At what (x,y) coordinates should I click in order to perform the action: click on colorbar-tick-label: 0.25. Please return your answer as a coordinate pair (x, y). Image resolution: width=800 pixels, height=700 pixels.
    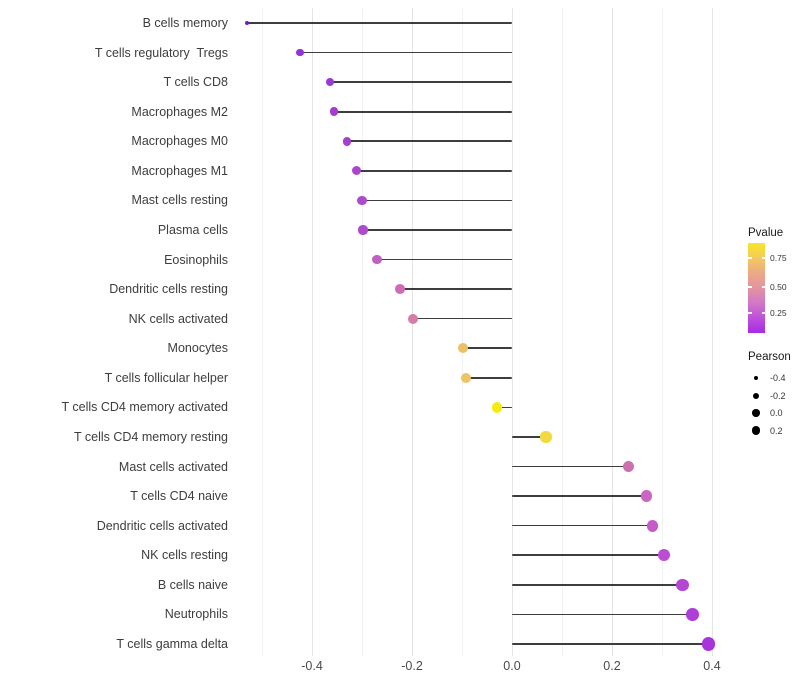
    Looking at the image, I should click on (778, 312).